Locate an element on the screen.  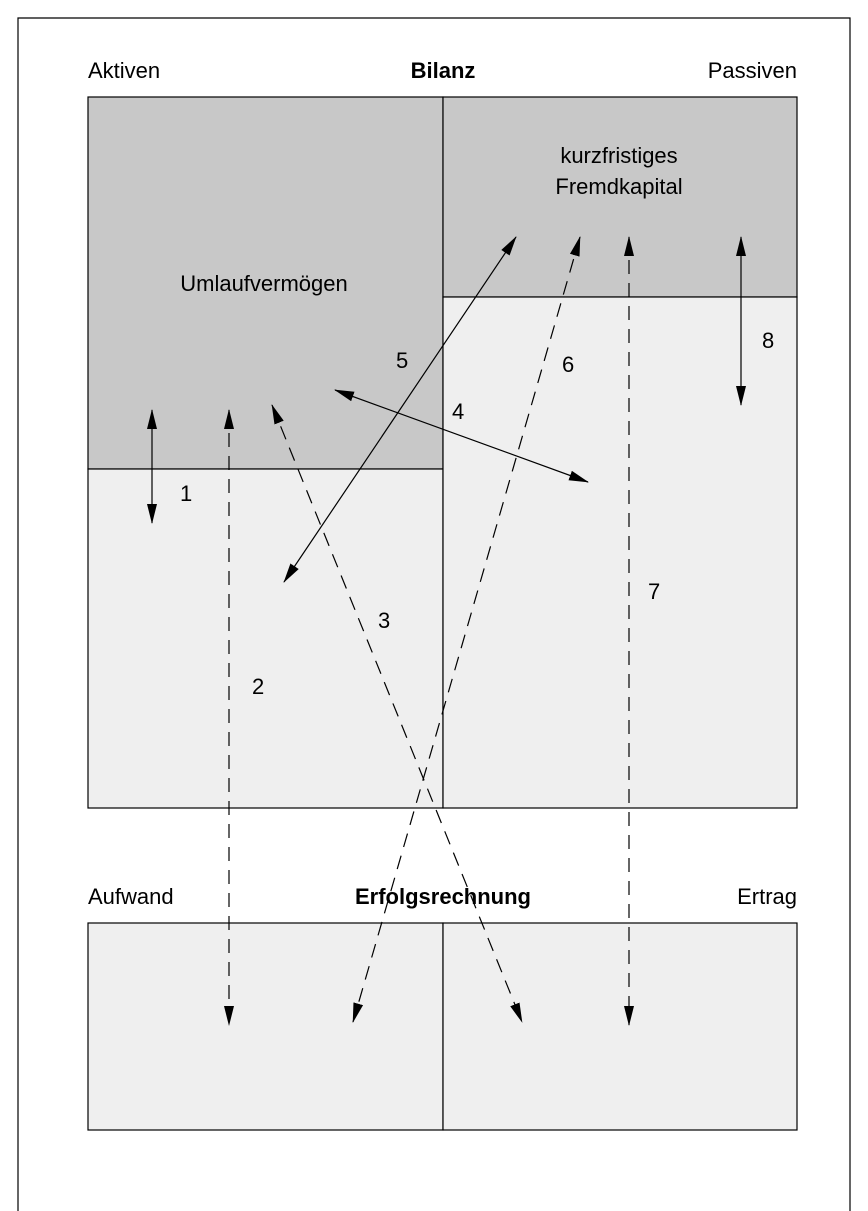
label-ertrag: Ertrag is located at coordinates (767, 896).